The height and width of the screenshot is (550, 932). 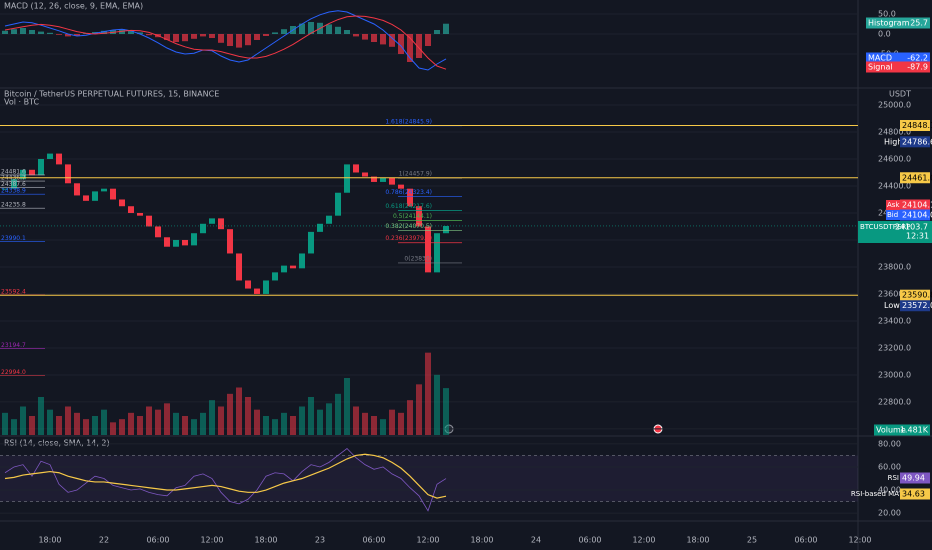 I want to click on y-tick-label: 23600.0, so click(x=894, y=293).